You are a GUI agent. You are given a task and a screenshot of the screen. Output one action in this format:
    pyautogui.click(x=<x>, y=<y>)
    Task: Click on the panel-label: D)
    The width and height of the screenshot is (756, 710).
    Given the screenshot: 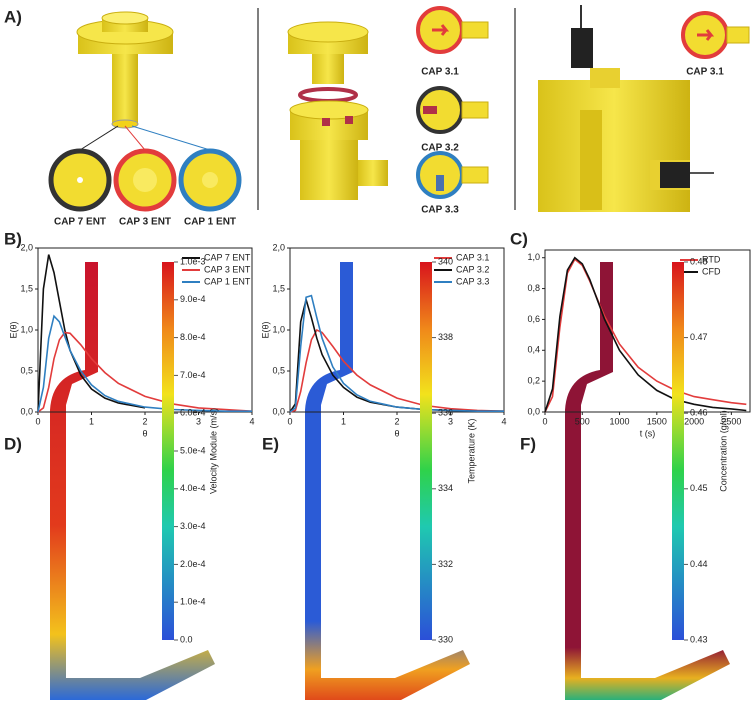 What is the action you would take?
    pyautogui.click(x=13, y=443)
    